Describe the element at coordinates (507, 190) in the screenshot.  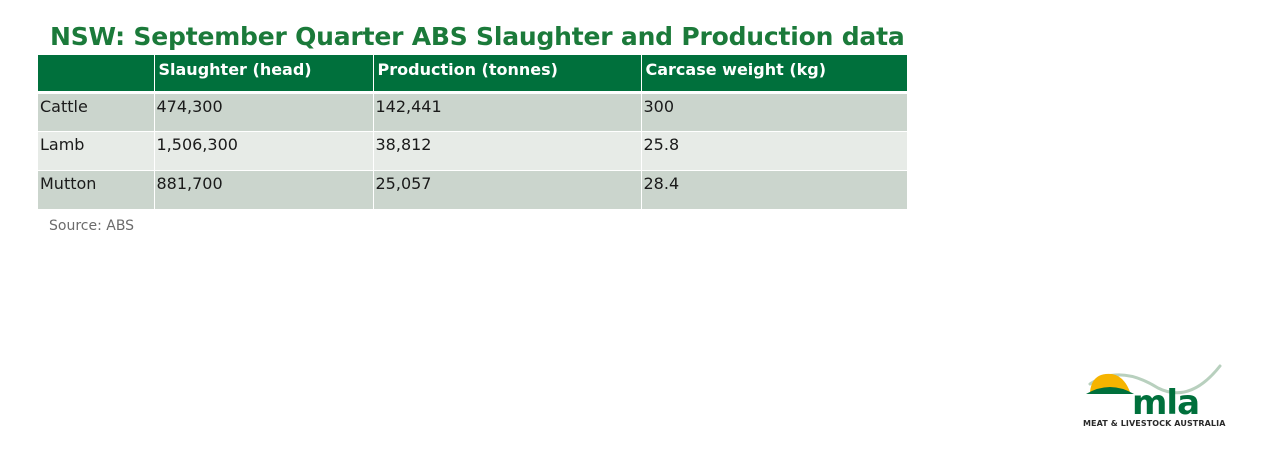
I see `table-cell: 25,057` at that location.